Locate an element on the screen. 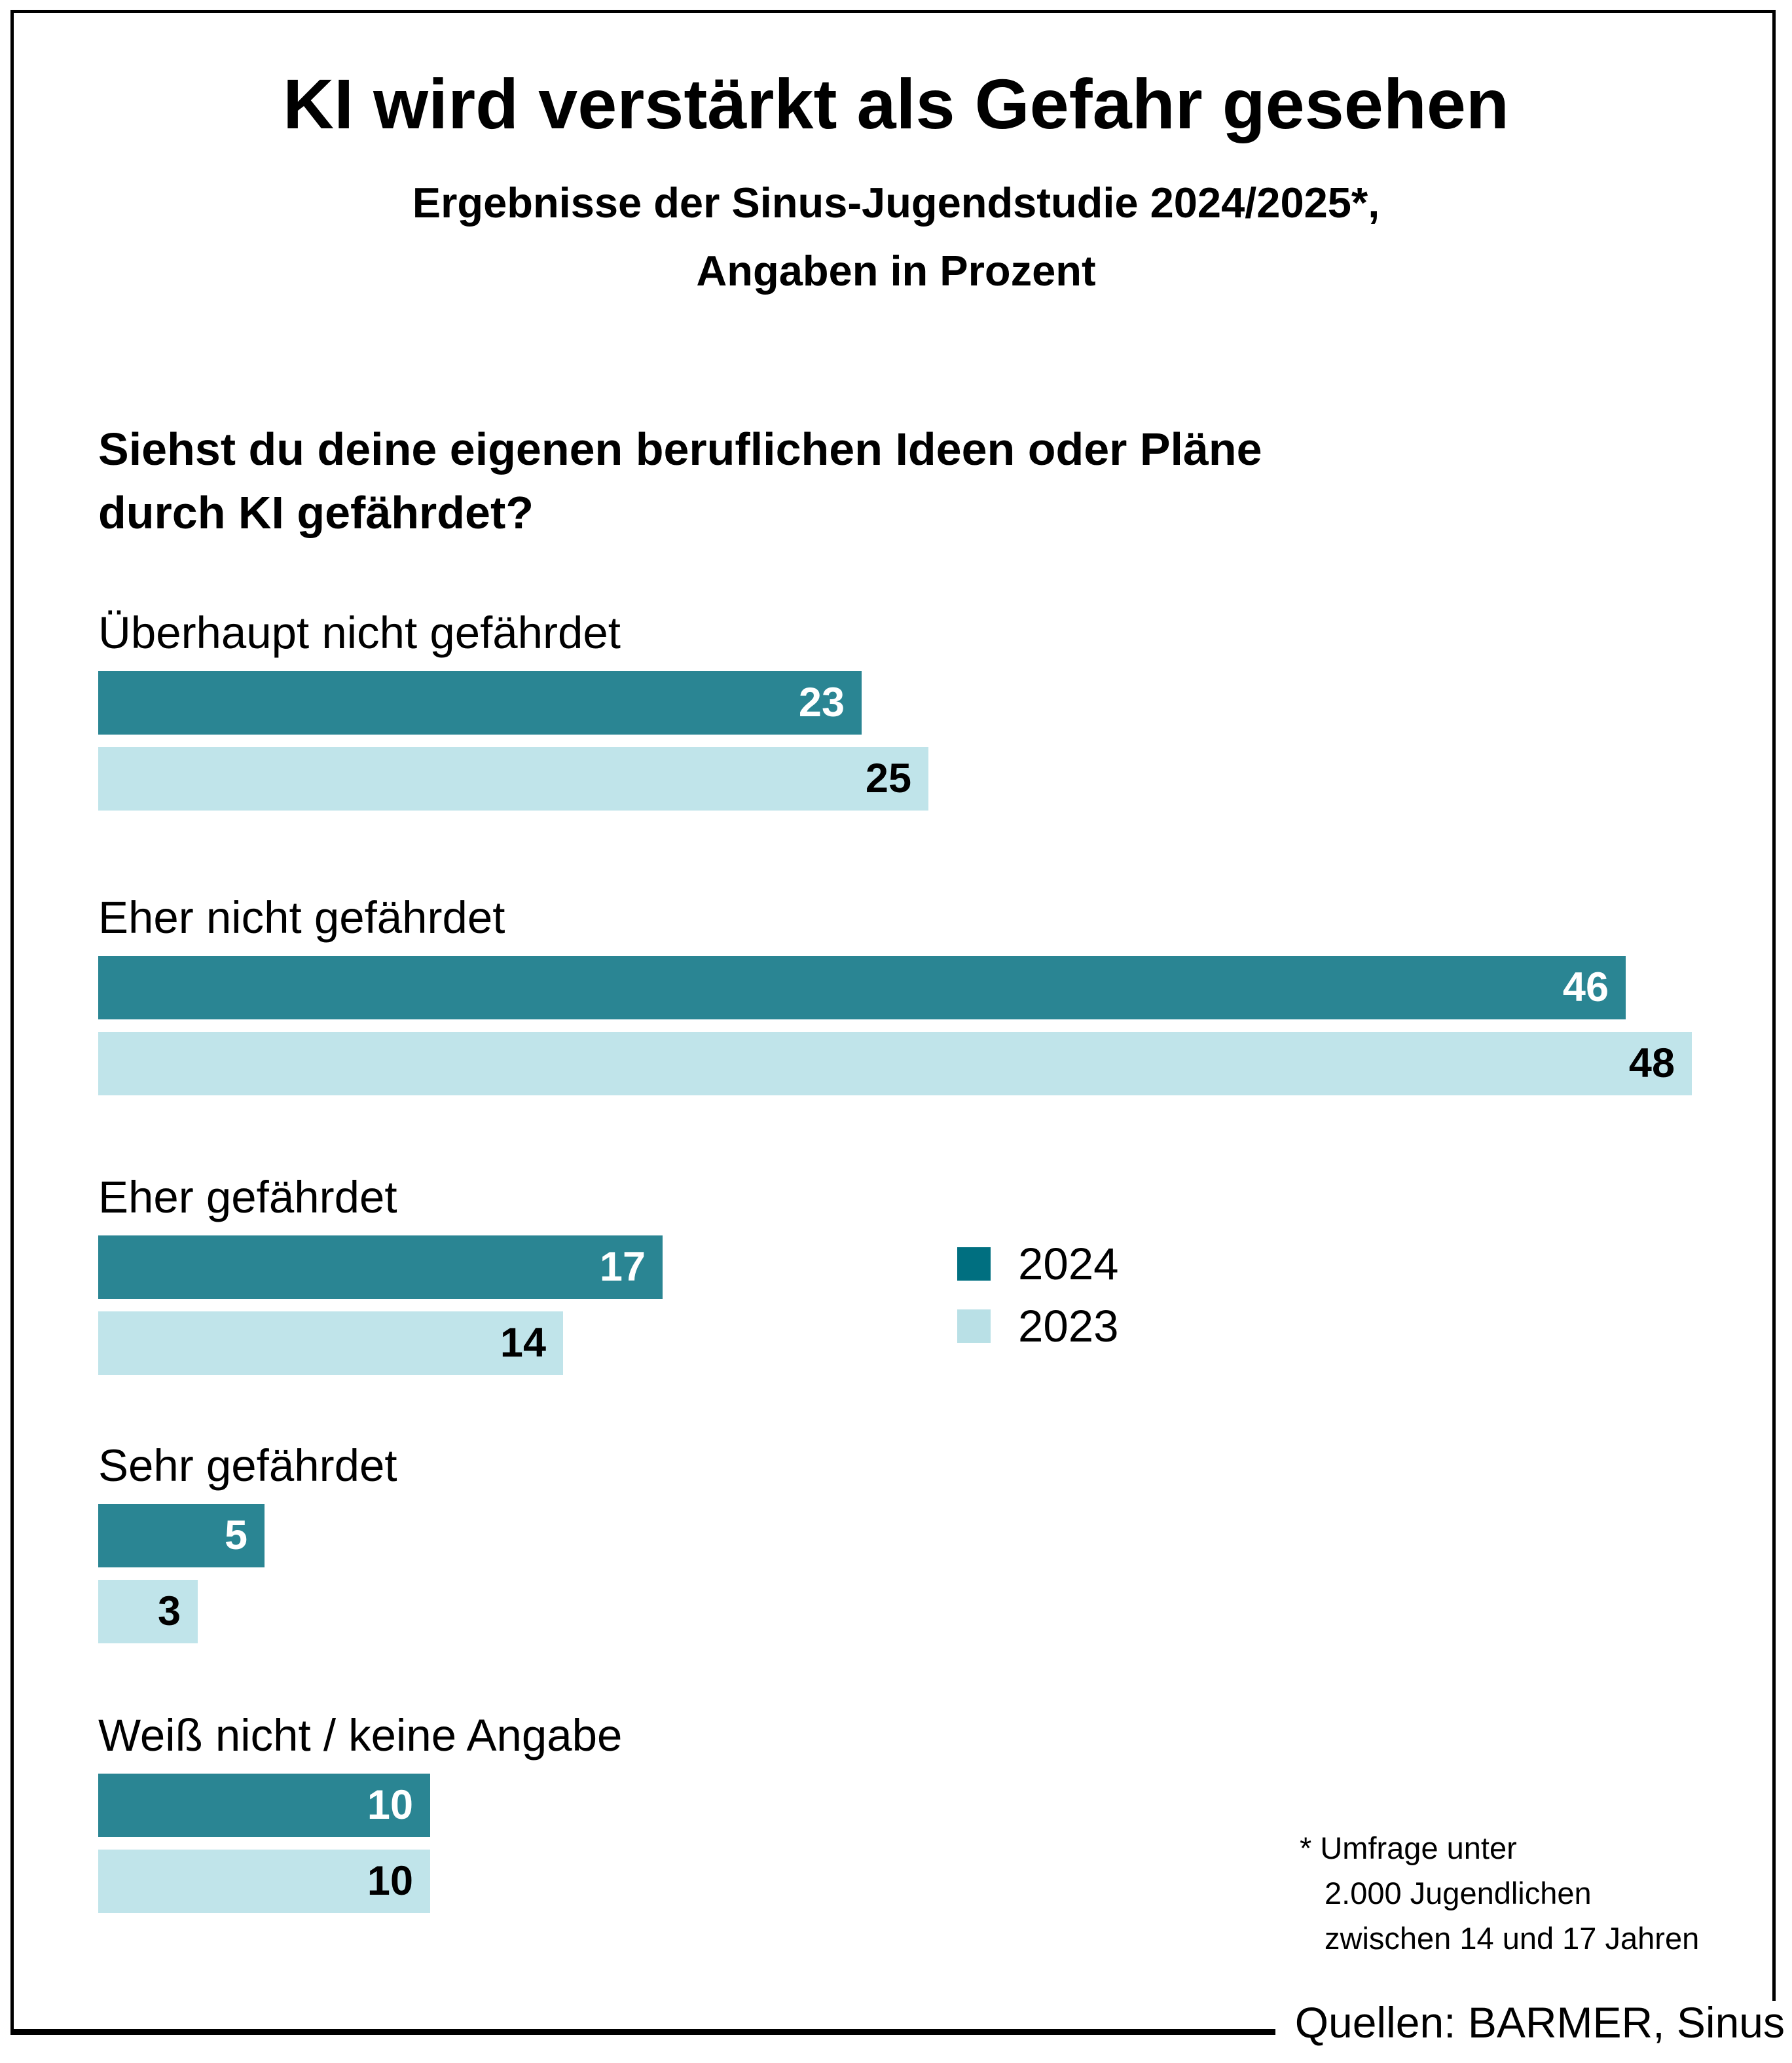 This screenshot has height=2063, width=1792. bar-2024: 23 is located at coordinates (480, 703).